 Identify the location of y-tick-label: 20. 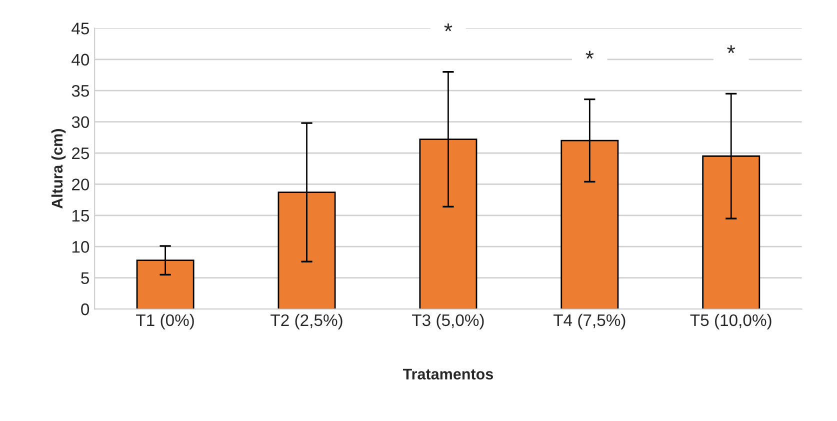
(81, 184).